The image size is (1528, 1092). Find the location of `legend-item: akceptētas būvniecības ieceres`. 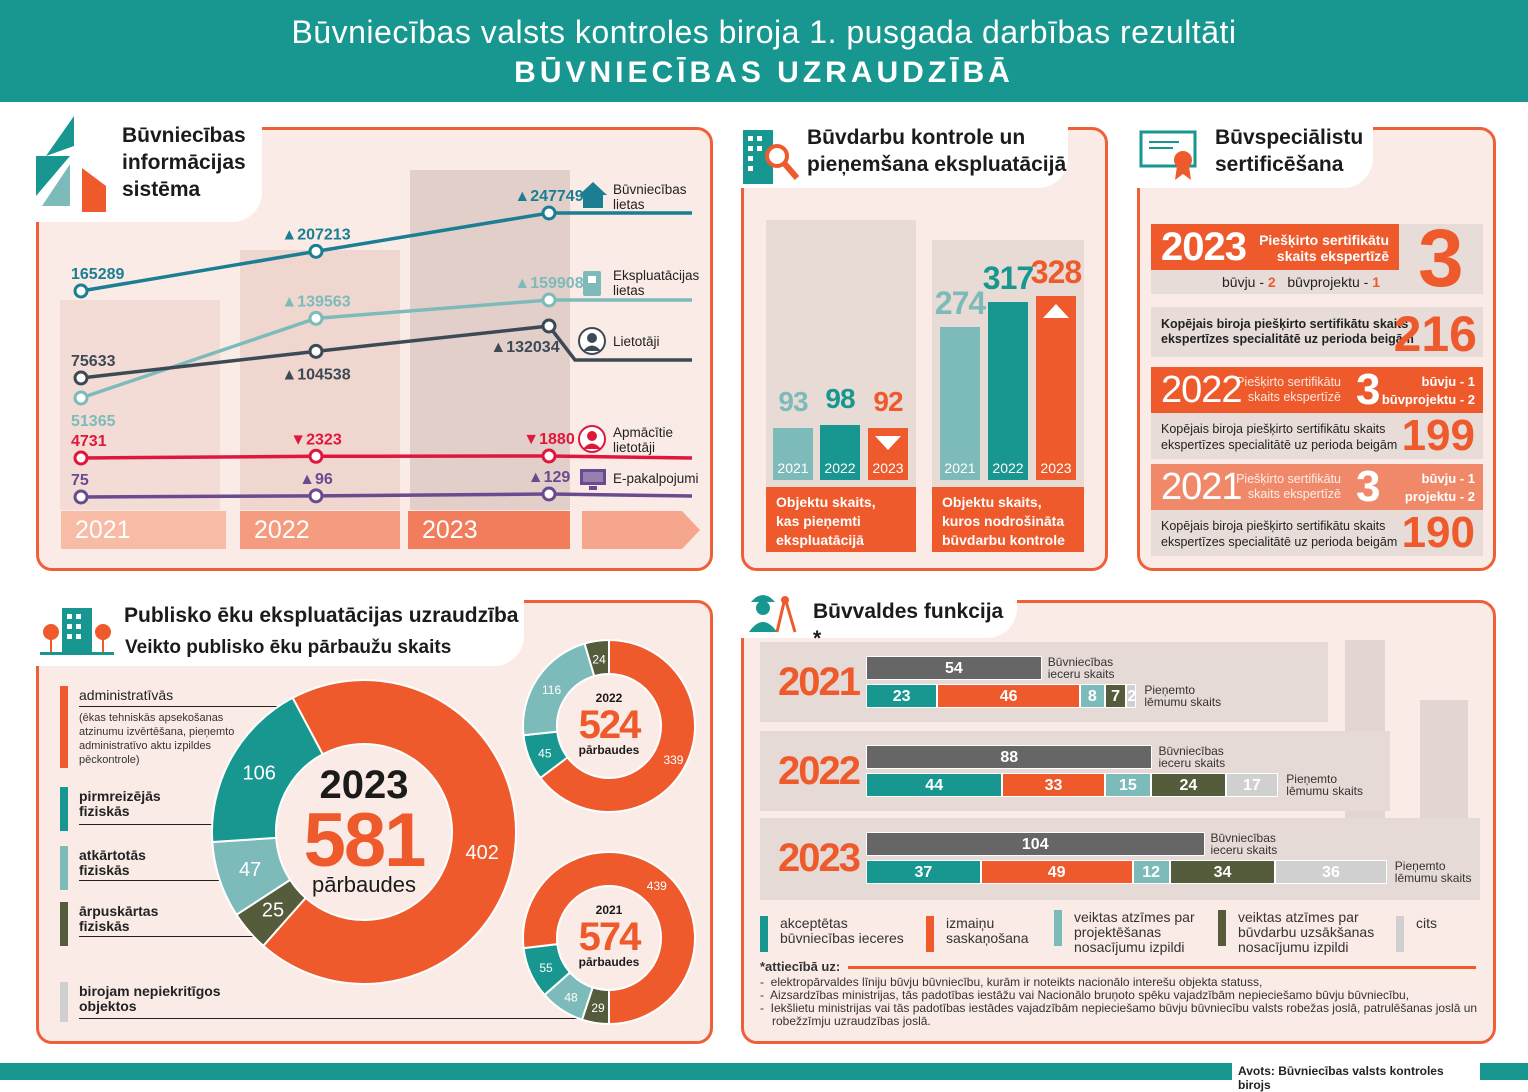

legend-item: akceptētas būvniecības ieceres is located at coordinates (835, 934).